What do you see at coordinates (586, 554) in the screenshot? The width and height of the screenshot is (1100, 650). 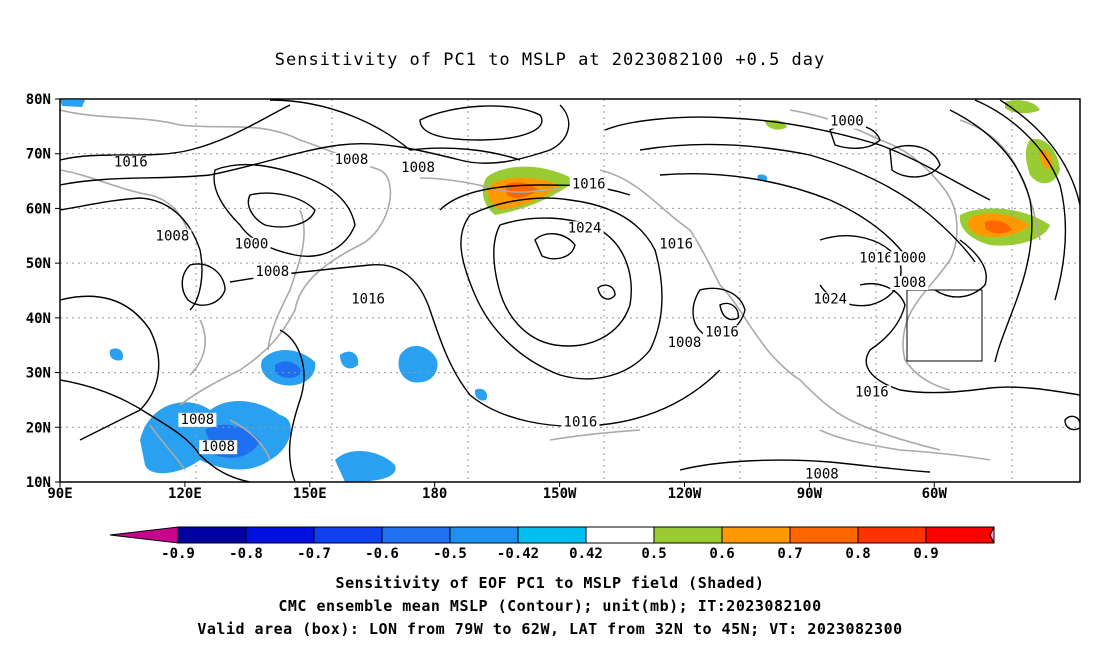 I see `colorbar-label: 0.42` at bounding box center [586, 554].